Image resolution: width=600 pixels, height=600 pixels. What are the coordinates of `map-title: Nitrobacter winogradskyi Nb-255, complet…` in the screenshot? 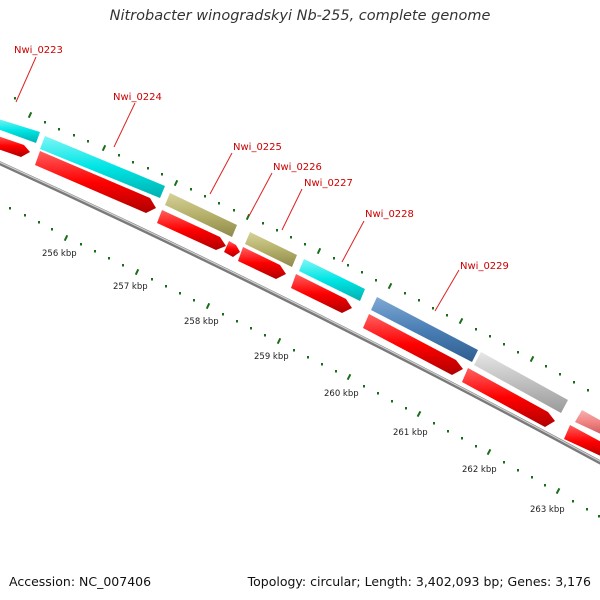 It's located at (300, 16).